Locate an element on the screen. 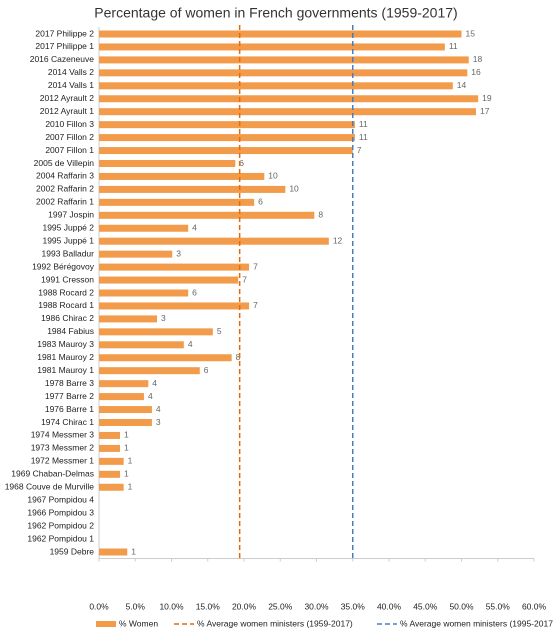 The height and width of the screenshot is (637, 553). y-tick-label: 2014 Valls 2 is located at coordinates (71, 72).